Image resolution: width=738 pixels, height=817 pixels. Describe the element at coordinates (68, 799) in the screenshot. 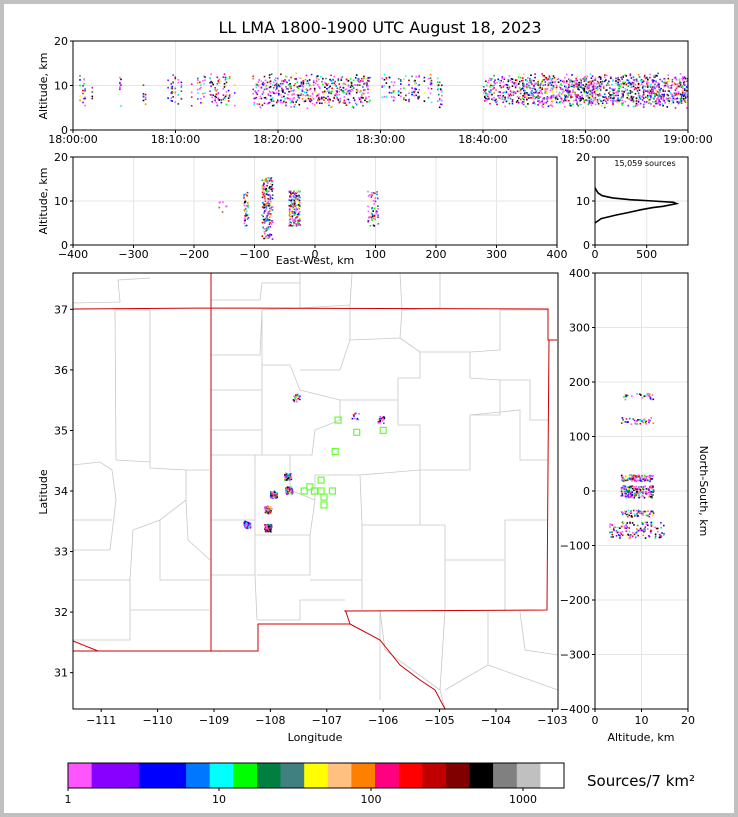

I see `colorbar-tick-label: 1` at that location.